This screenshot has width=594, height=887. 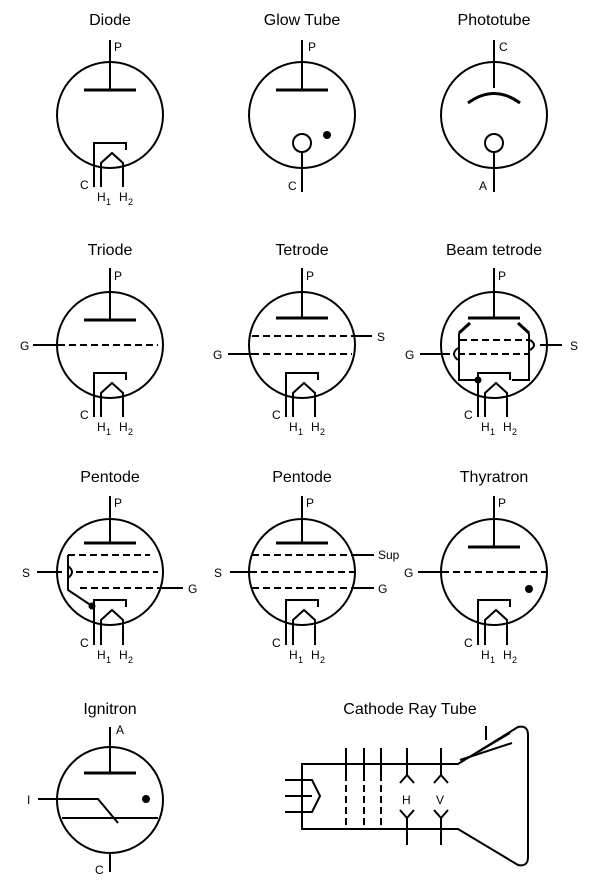 What do you see at coordinates (109, 709) in the screenshot?
I see `ignitron-title: Ignitron` at bounding box center [109, 709].